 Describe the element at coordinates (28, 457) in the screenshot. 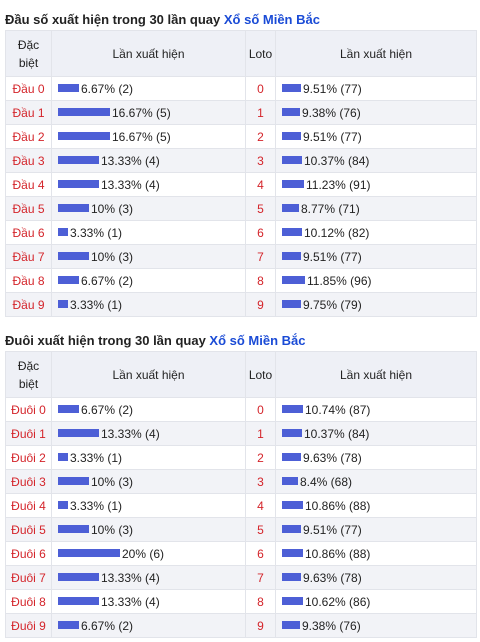

I see `row-label: Đuôi 2` at that location.